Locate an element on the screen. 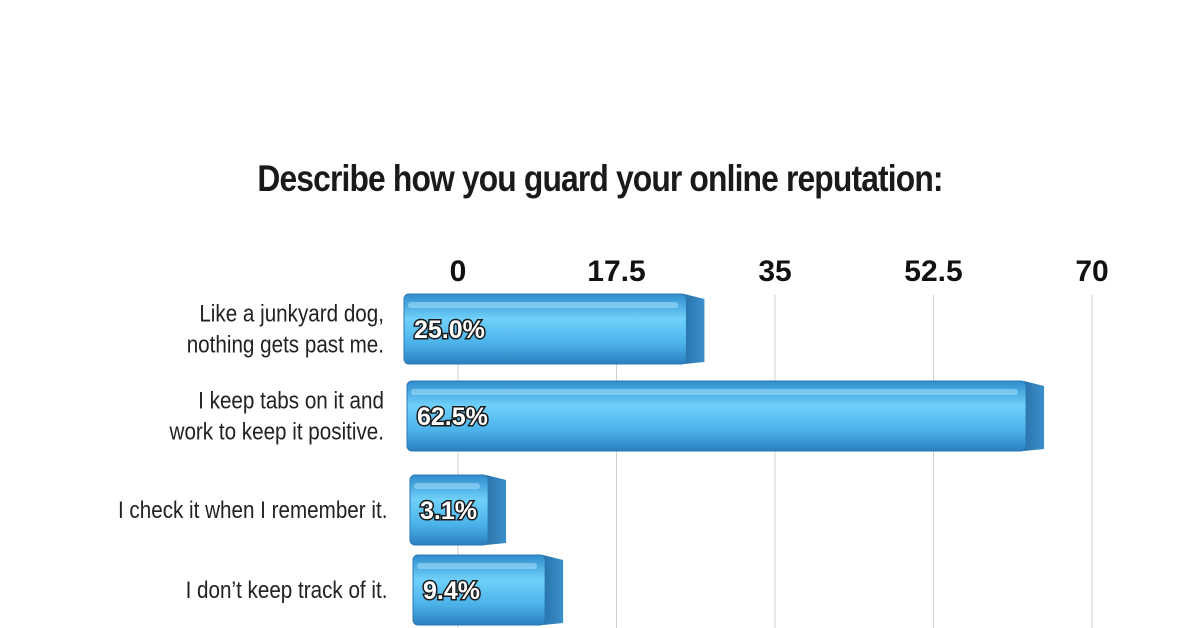  x-tick-label: 35 is located at coordinates (774, 271).